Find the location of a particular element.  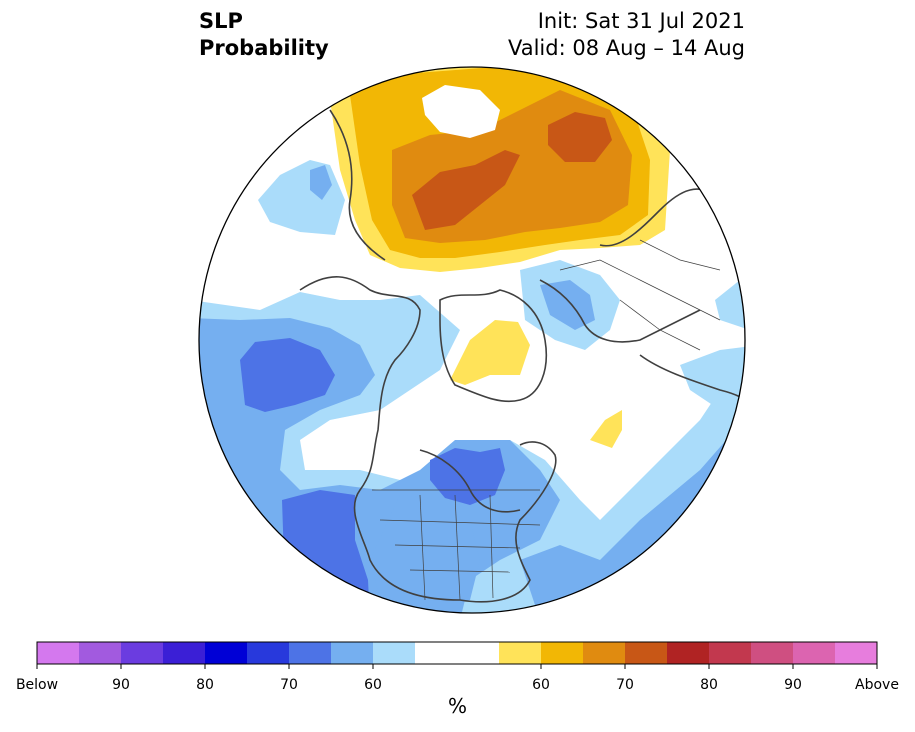

above55-region-greenland is located at coordinates (490, 352).